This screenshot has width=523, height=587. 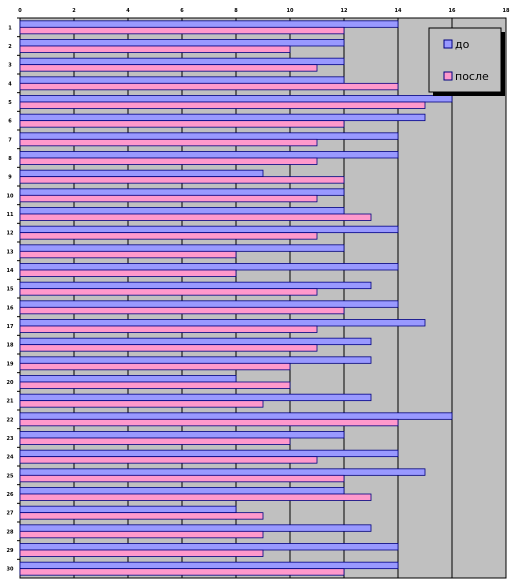 What do you see at coordinates (398, 11) in the screenshot?
I see `x-tick-label: 14` at bounding box center [398, 11].